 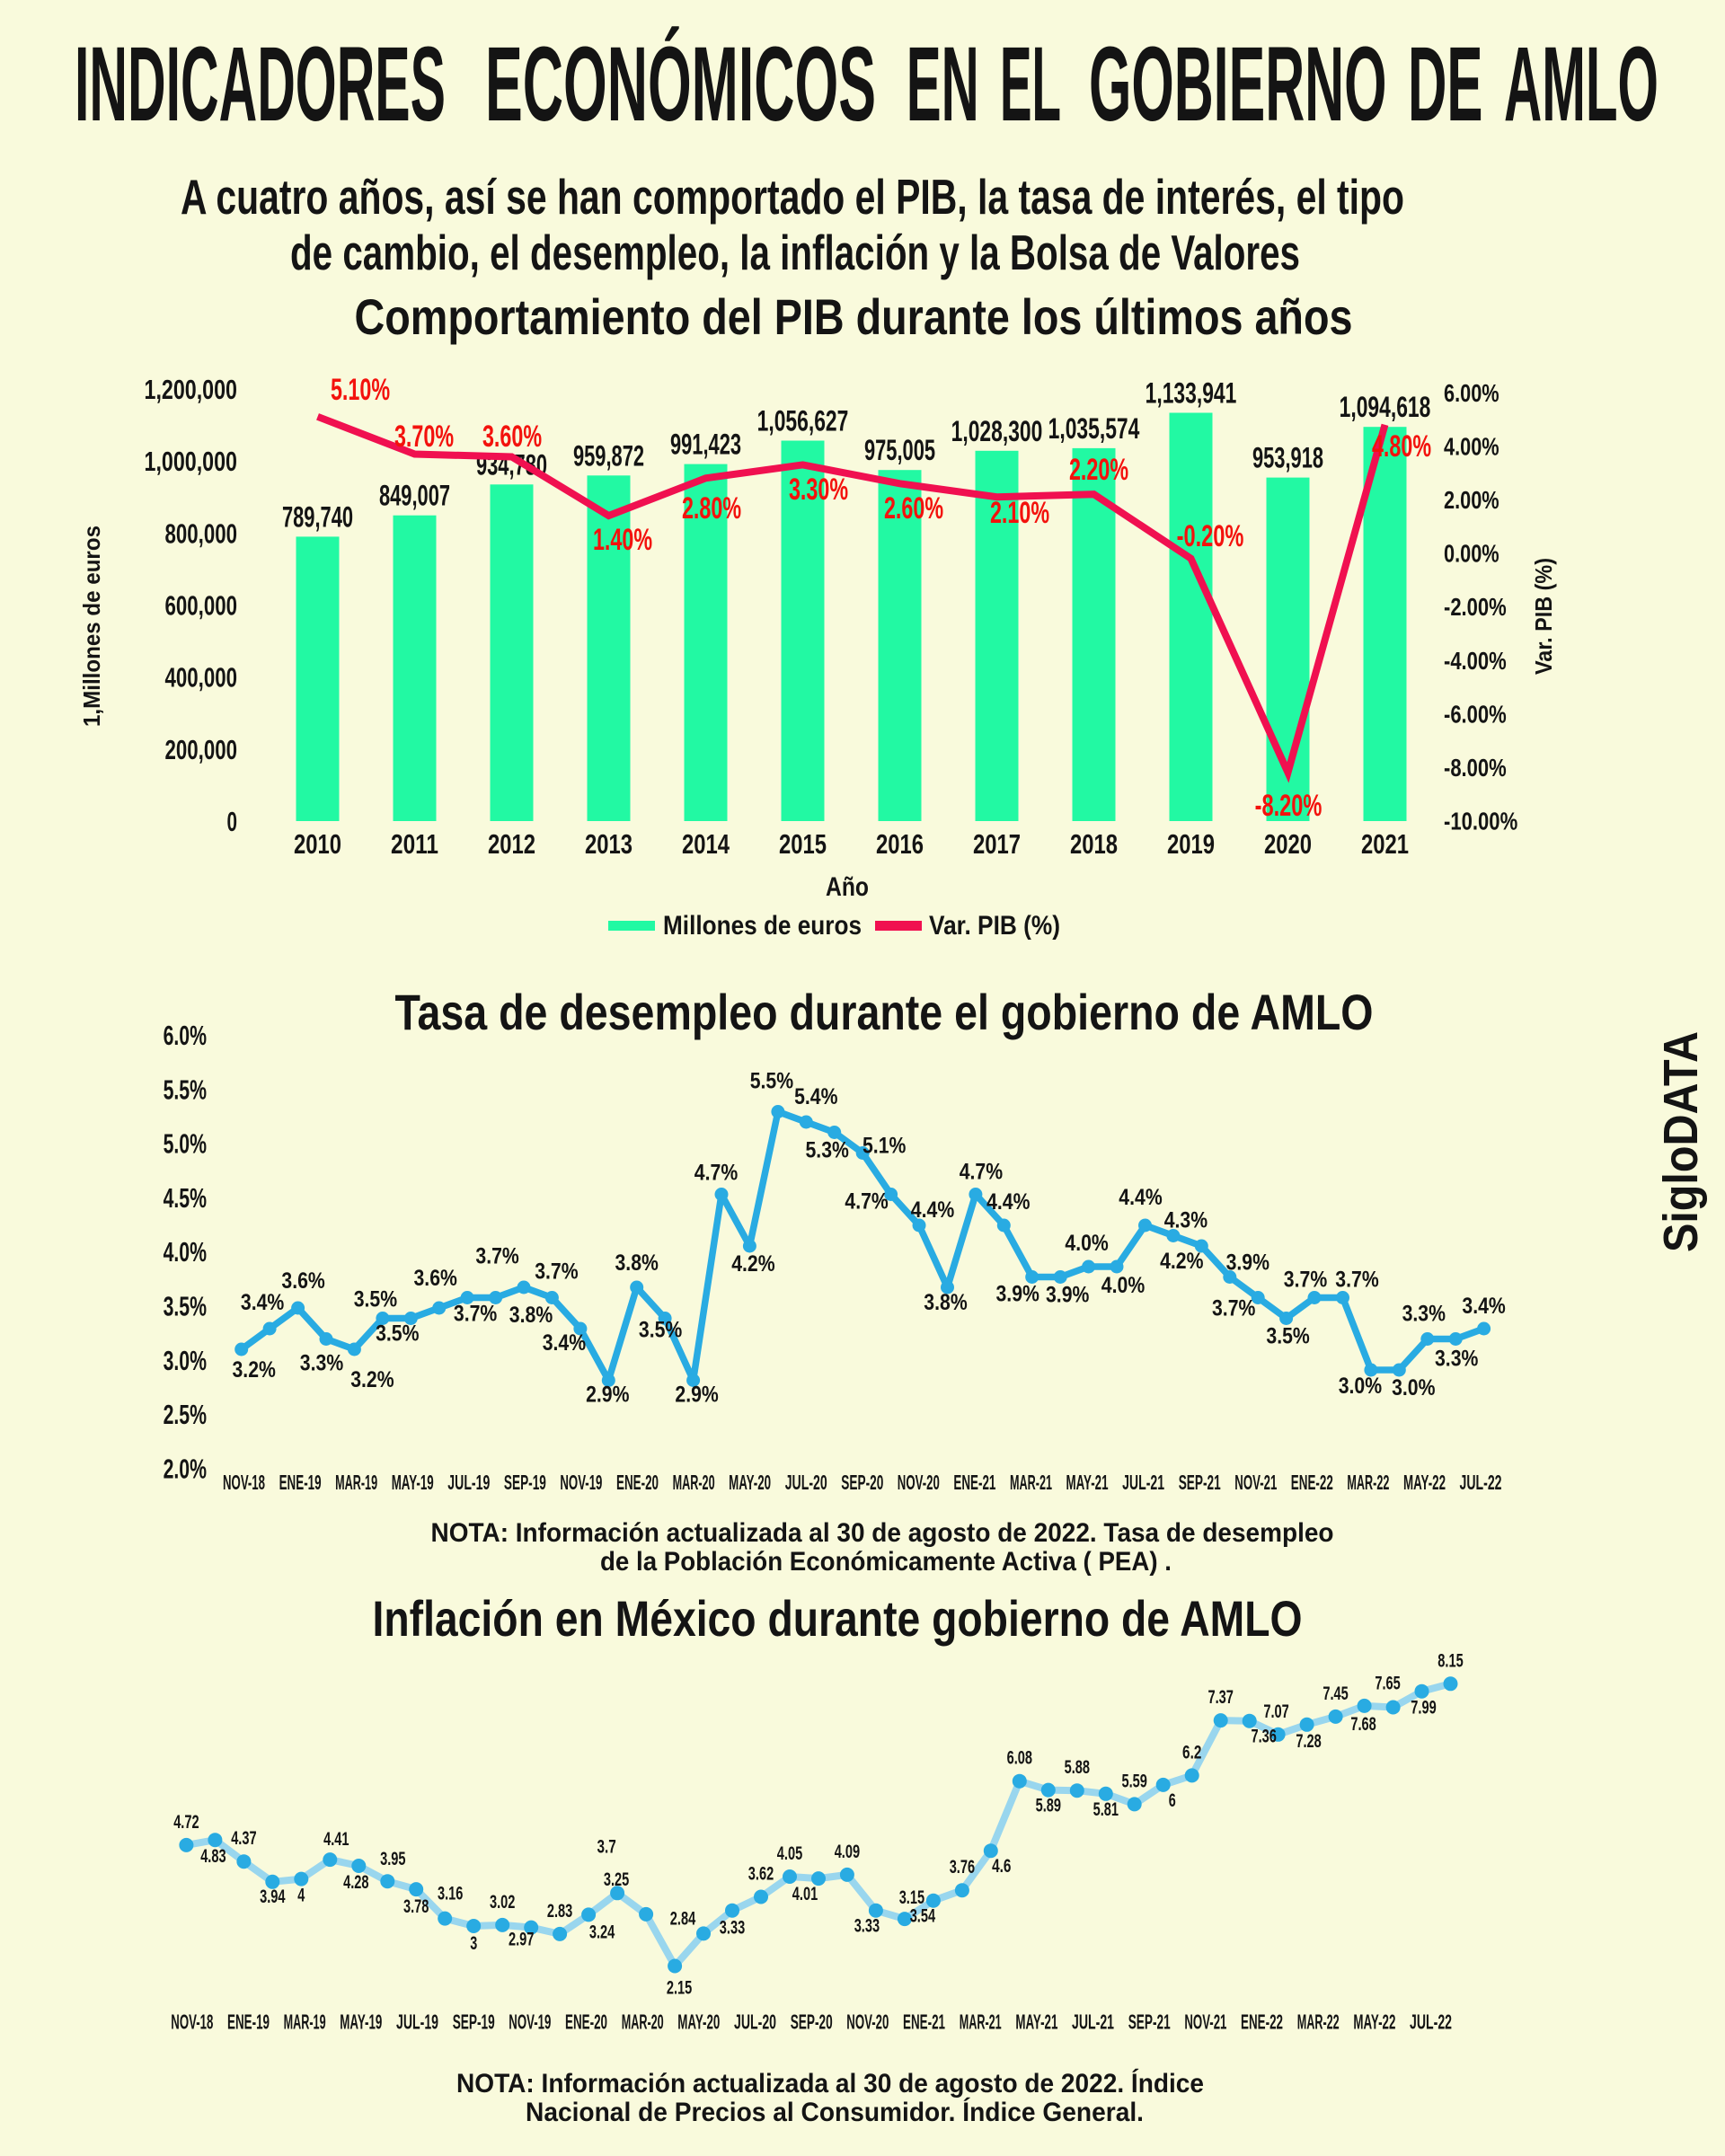 What do you see at coordinates (981, 2022) in the screenshot?
I see `svg-text: MAR-21` at bounding box center [981, 2022].